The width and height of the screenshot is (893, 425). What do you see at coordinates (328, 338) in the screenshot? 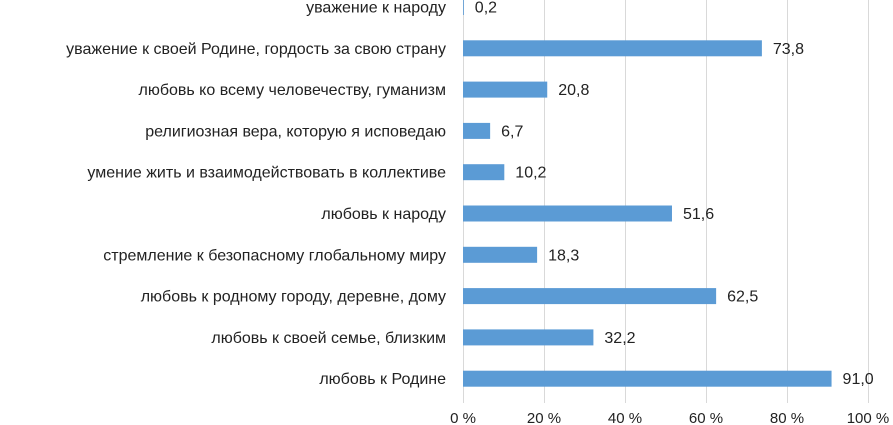
I see `category-label: любовь к своей семье, близким` at bounding box center [328, 338].